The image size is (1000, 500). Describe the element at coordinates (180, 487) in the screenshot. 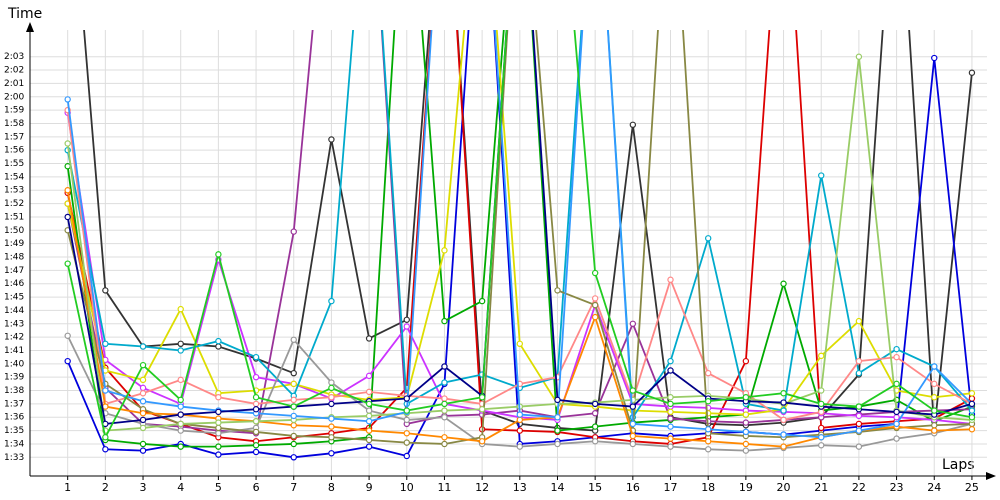

I see `x-tick-label: 4` at that location.